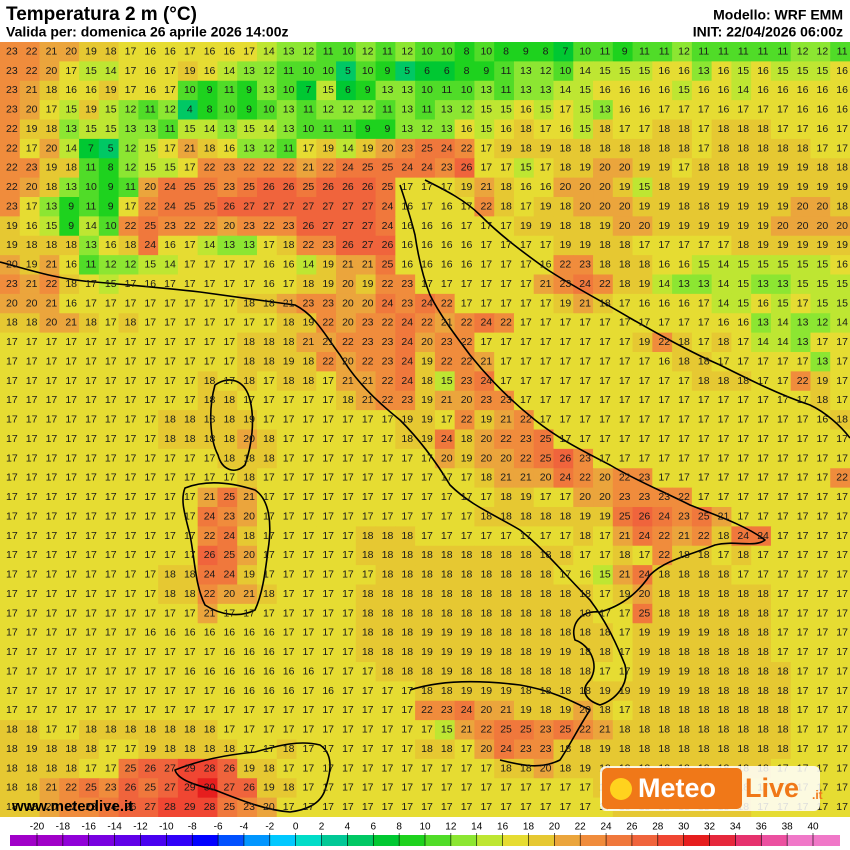 Image resolution: width=850 pixels, height=850 pixels. I want to click on grid-value: 21, so click(309, 342).